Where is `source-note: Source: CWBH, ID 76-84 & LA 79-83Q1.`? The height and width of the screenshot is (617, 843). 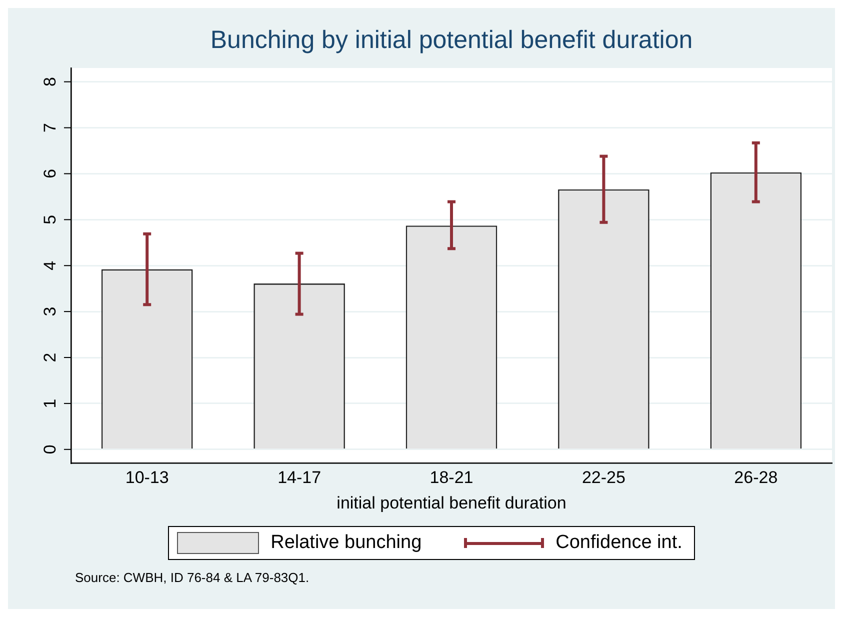
source-note: Source: CWBH, ID 76-84 & LA 79-83Q1. is located at coordinates (192, 577).